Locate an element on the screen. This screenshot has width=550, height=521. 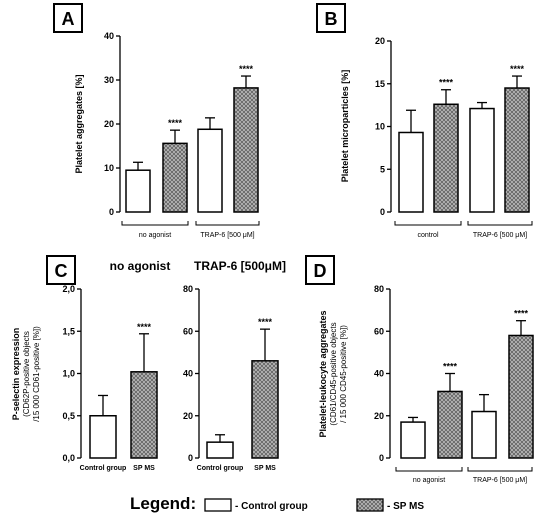
chart-c2: 0 20 40 60 80 **** Control group SP MS is located at coordinates (231, 378).